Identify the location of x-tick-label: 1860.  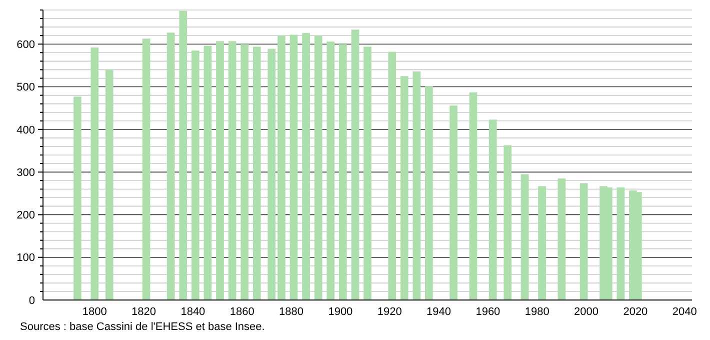
(242, 312).